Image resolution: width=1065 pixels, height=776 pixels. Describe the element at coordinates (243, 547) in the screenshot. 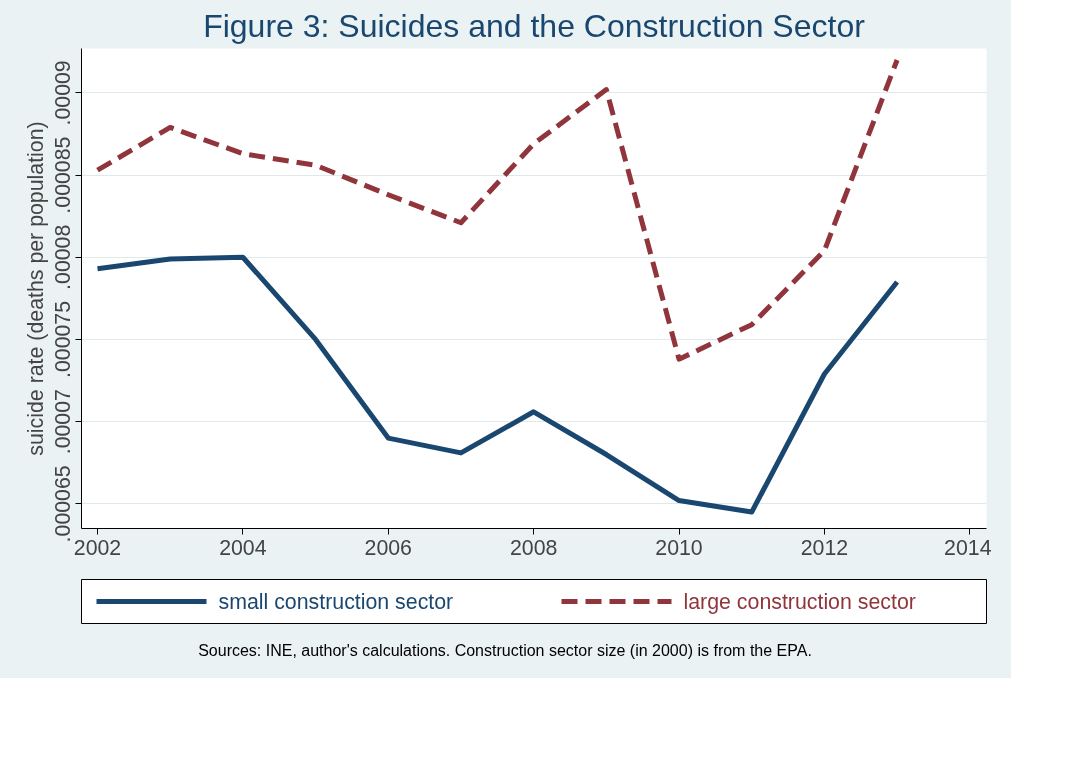

I see `x-tick-label: 2004` at that location.